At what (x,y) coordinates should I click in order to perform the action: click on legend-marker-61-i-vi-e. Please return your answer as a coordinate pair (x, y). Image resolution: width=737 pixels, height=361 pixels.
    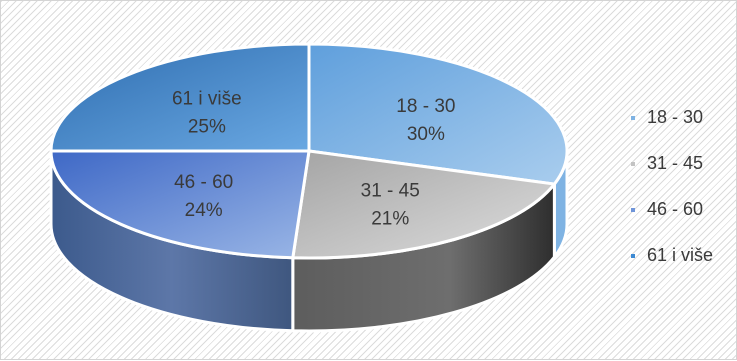
    Looking at the image, I should click on (633, 256).